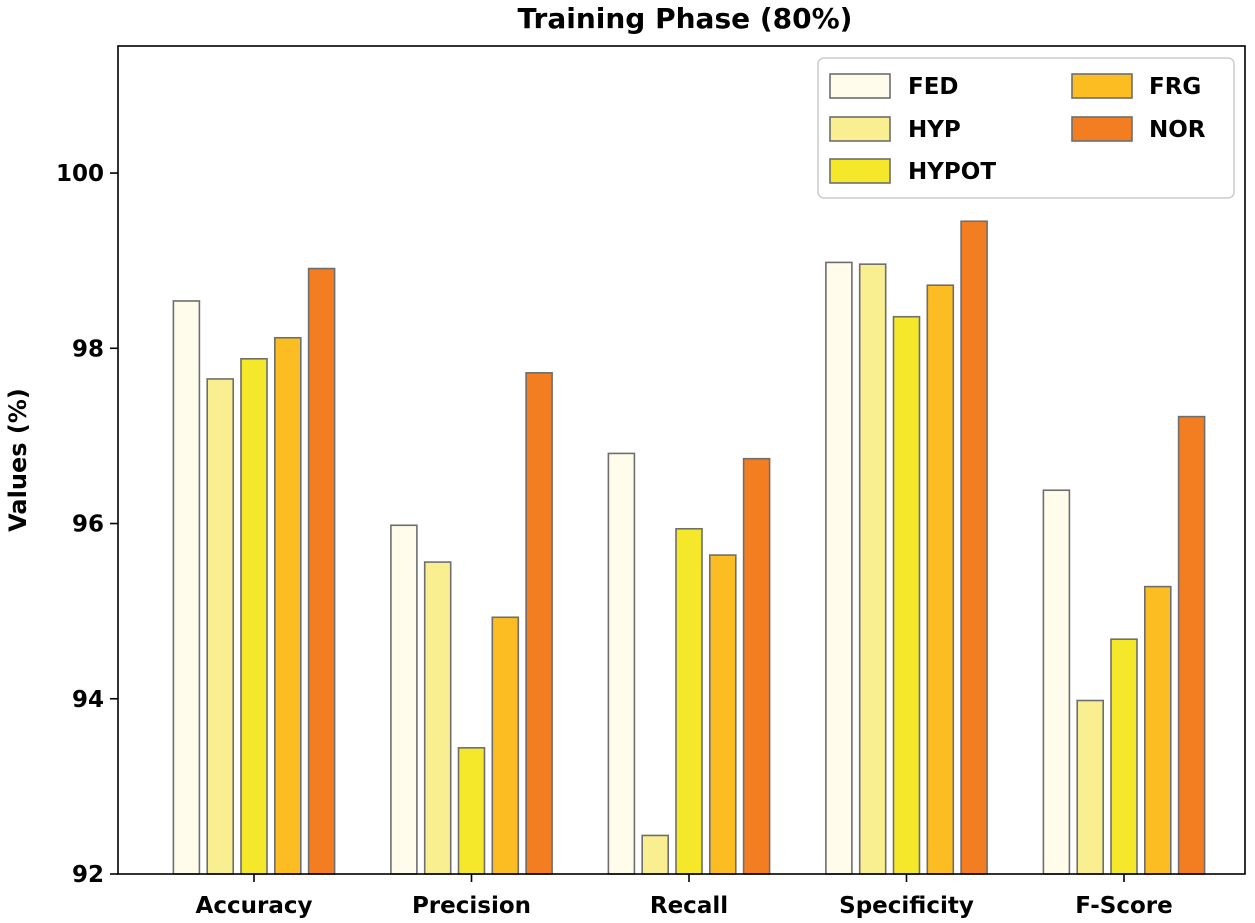 The width and height of the screenshot is (1255, 923). Describe the element at coordinates (18, 460) in the screenshot. I see `y-axis-label: Values (%)` at that location.